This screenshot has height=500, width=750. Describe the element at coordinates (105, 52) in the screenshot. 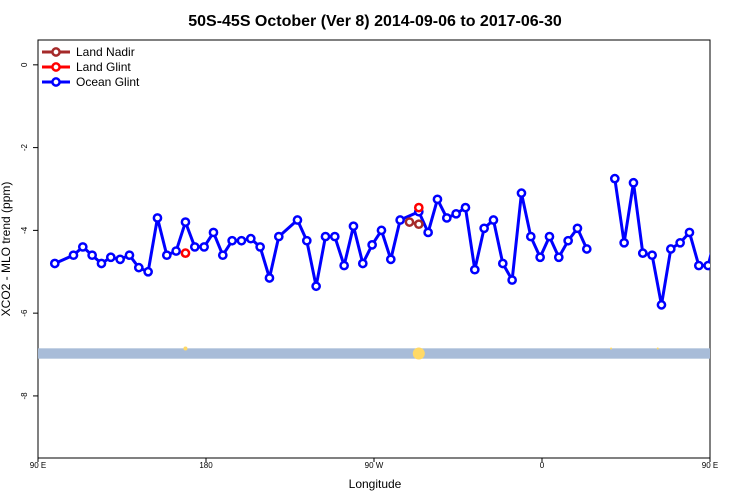

I see `legend-land-nadir-label: Land Nadir` at that location.